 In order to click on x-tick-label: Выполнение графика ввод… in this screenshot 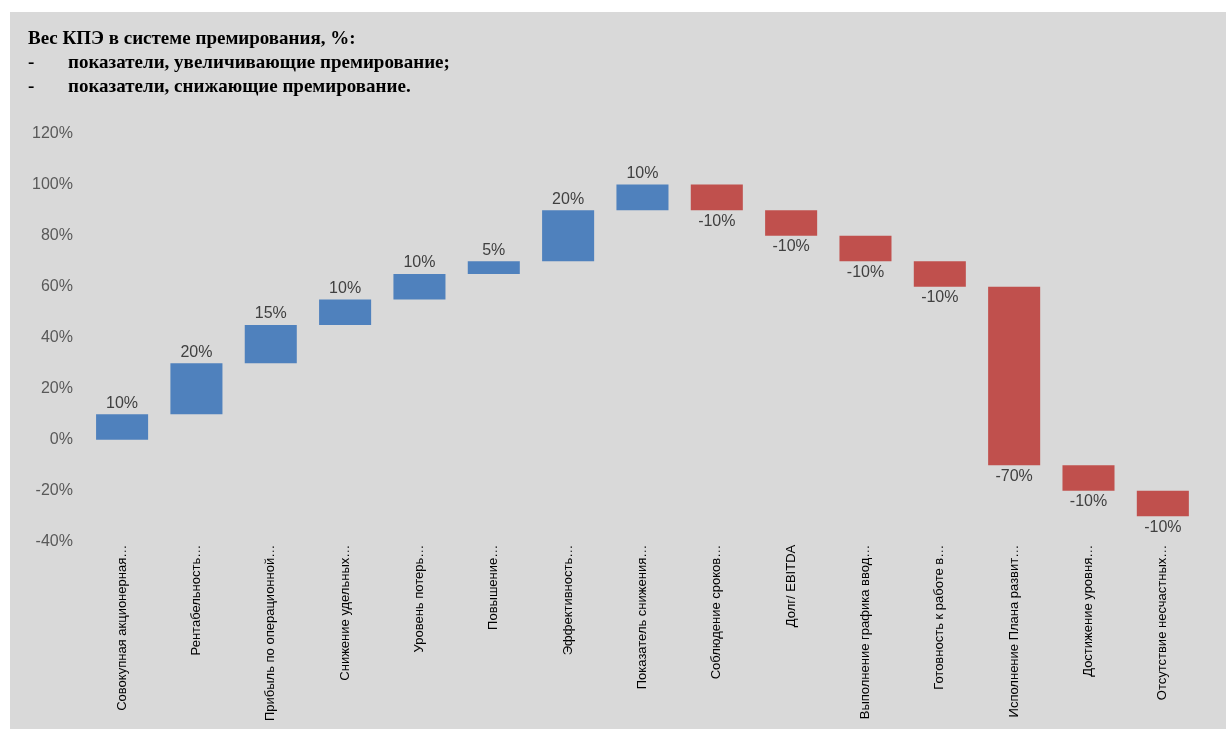, I will do `click(865, 632)`.